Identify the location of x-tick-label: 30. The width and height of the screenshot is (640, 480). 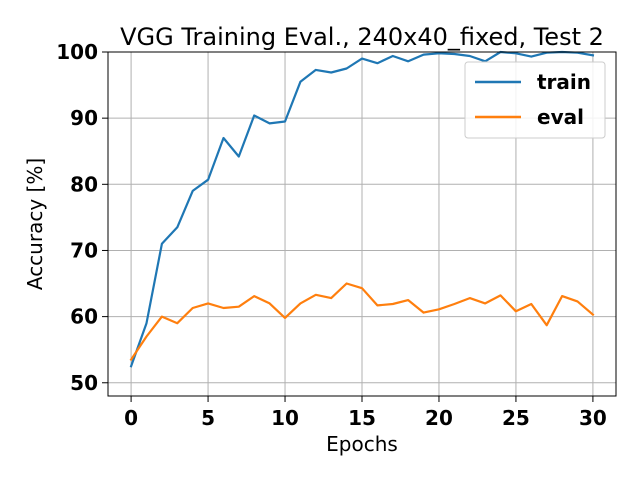
(593, 418).